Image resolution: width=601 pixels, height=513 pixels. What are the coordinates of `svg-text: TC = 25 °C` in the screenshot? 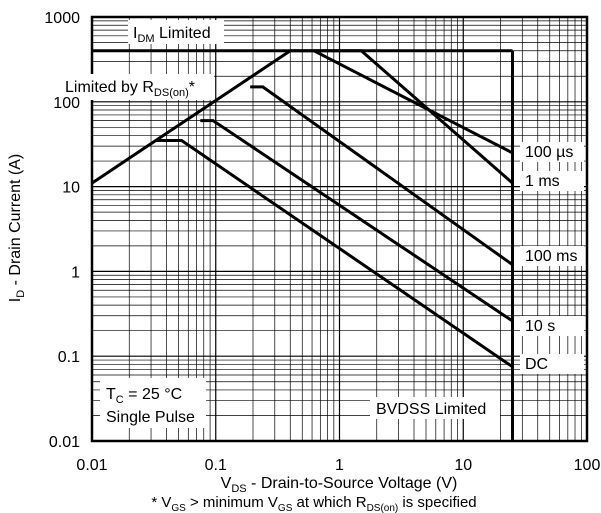 It's located at (144, 396).